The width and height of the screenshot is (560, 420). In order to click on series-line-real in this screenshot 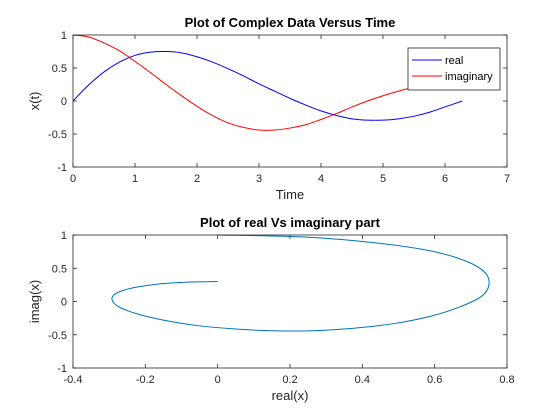, I will do `click(267, 85)`.